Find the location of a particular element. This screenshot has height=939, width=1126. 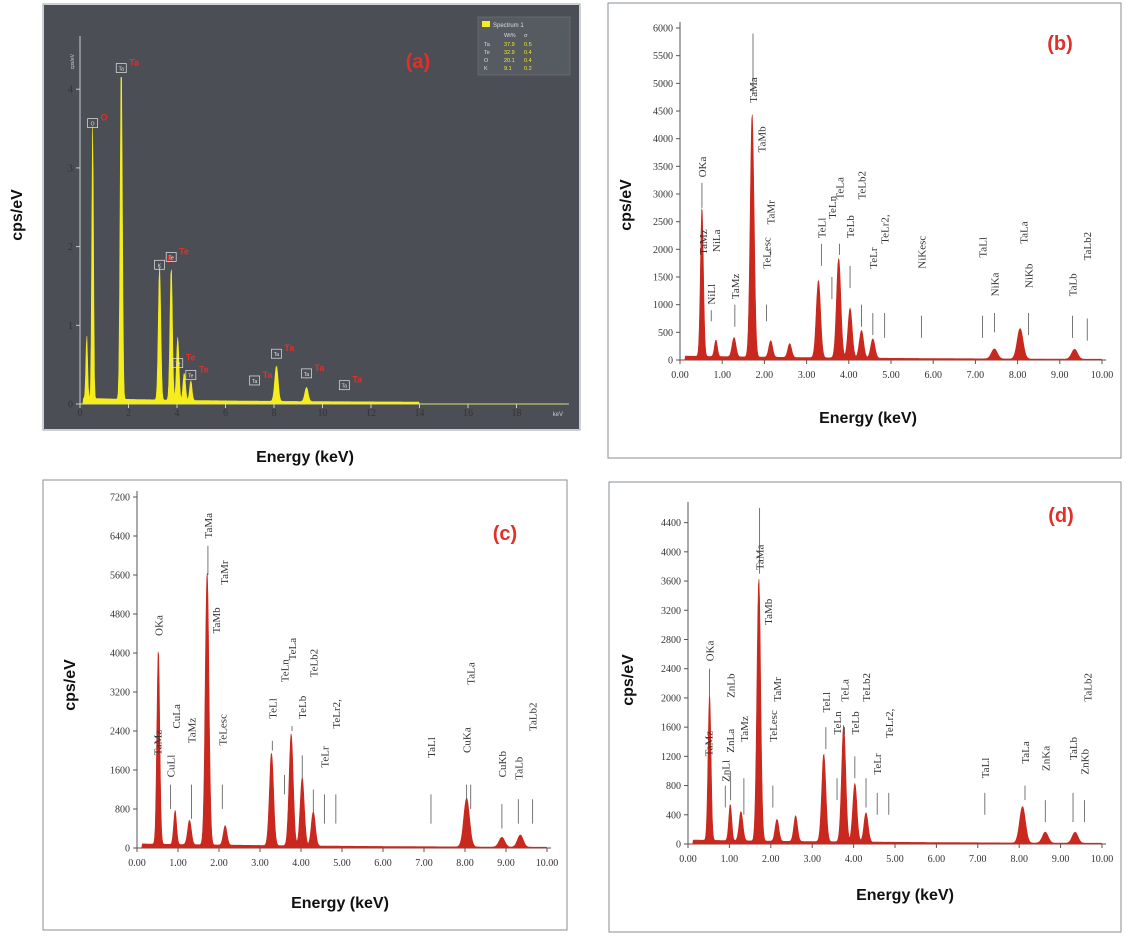

peak-label: TaMb is located at coordinates (769, 611).